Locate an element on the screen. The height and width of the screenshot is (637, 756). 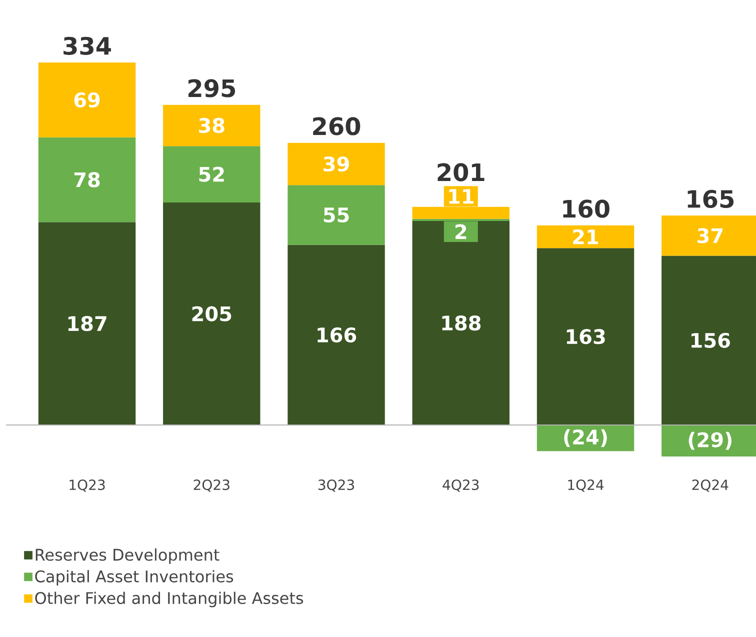
data-label: 52 is located at coordinates (211, 174).